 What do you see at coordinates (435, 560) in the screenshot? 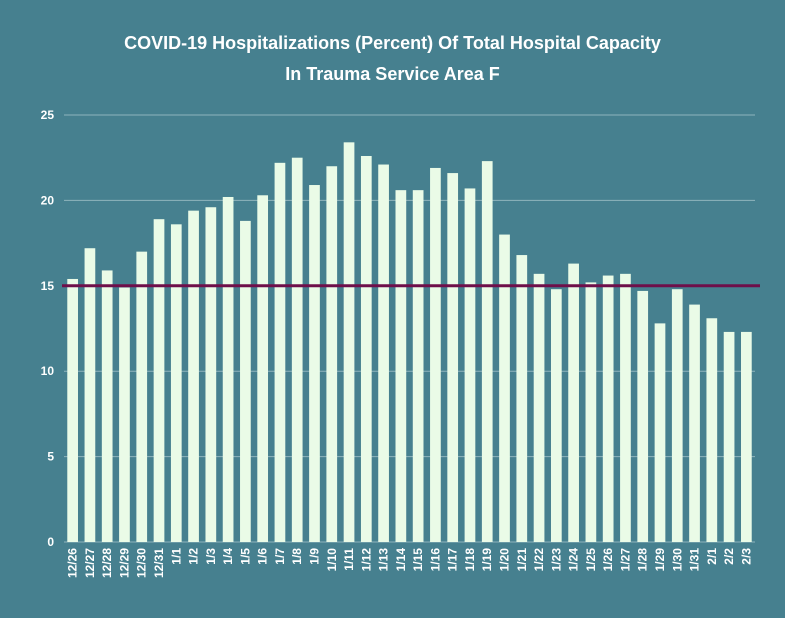
I see `x-tick-label: 1/16` at bounding box center [435, 560].